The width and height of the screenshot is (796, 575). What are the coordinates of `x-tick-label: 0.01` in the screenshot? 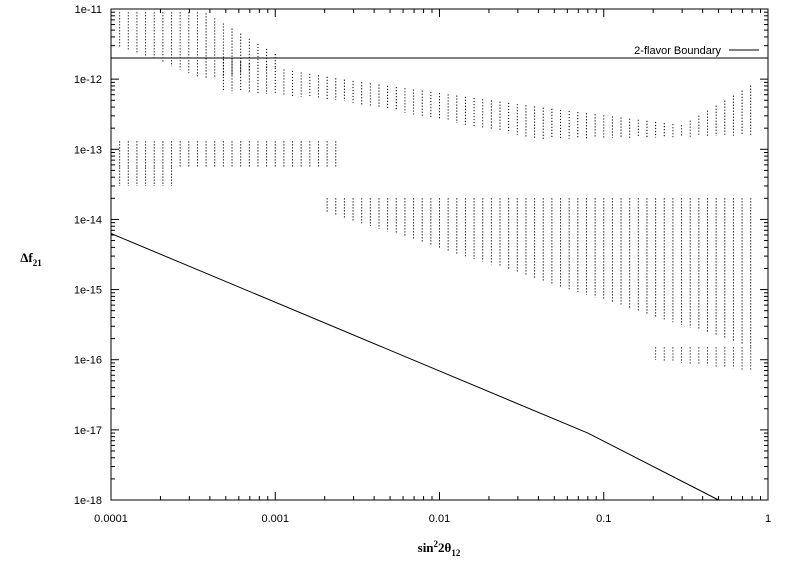 It's located at (439, 519).